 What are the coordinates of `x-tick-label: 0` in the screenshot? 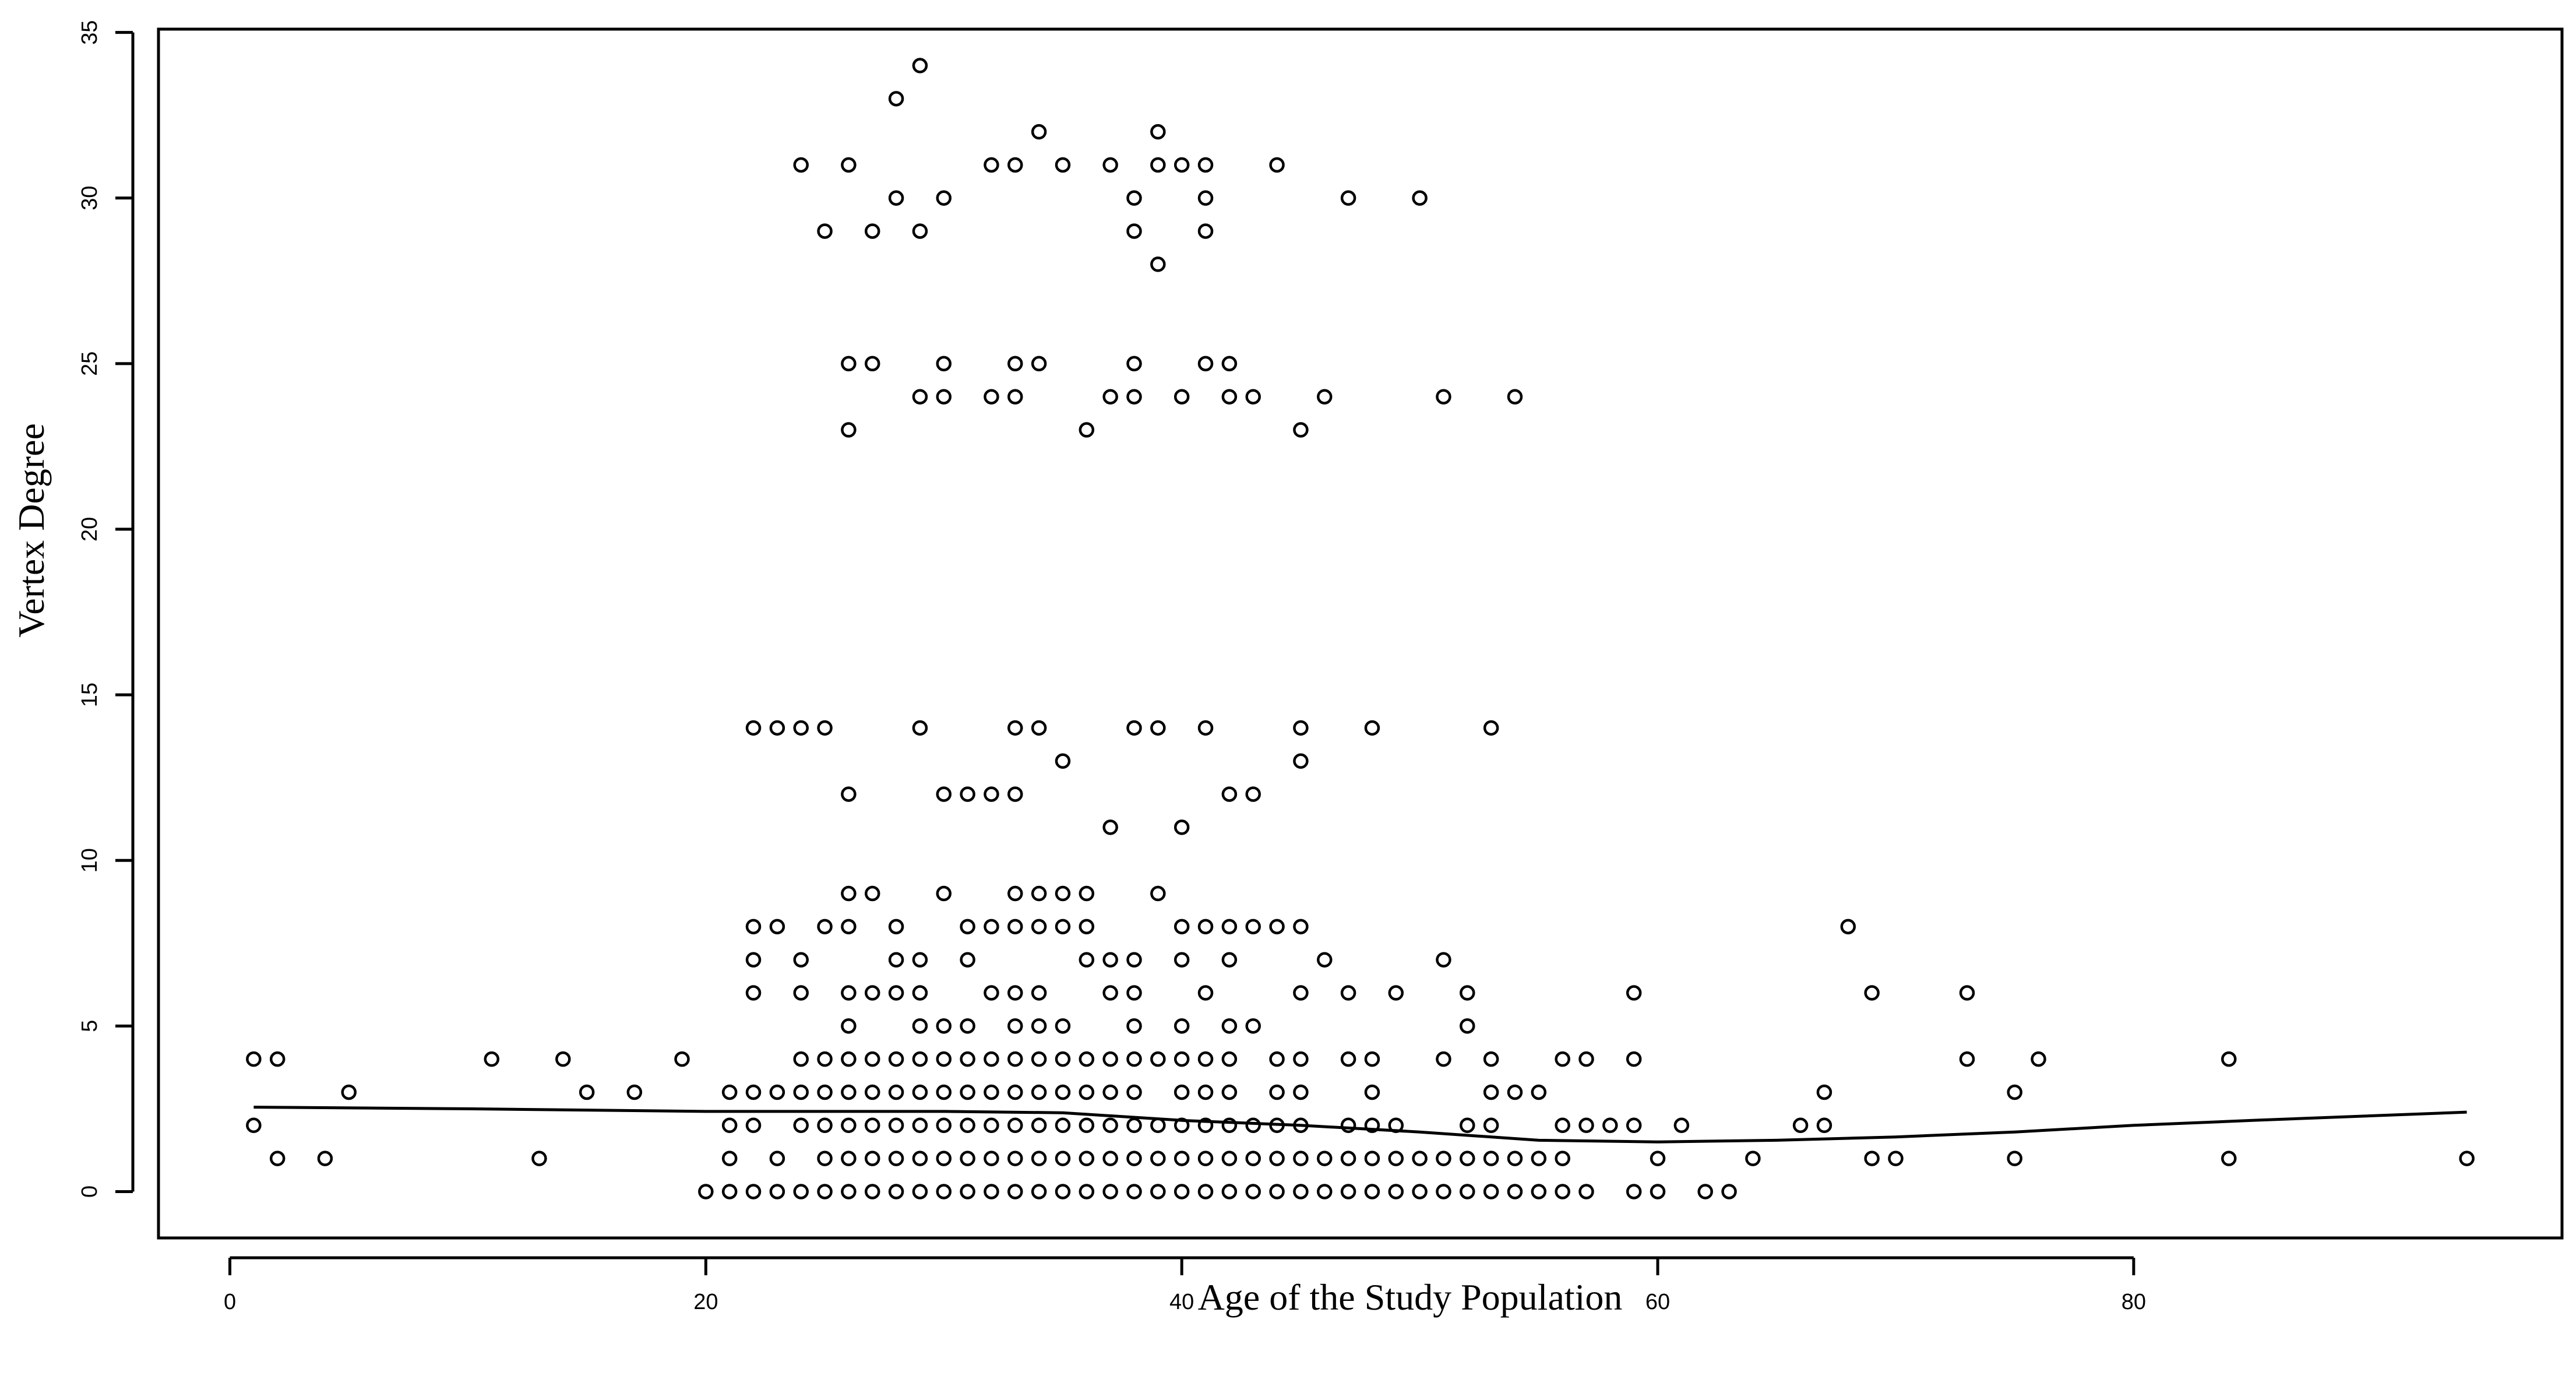 It's located at (230, 1302).